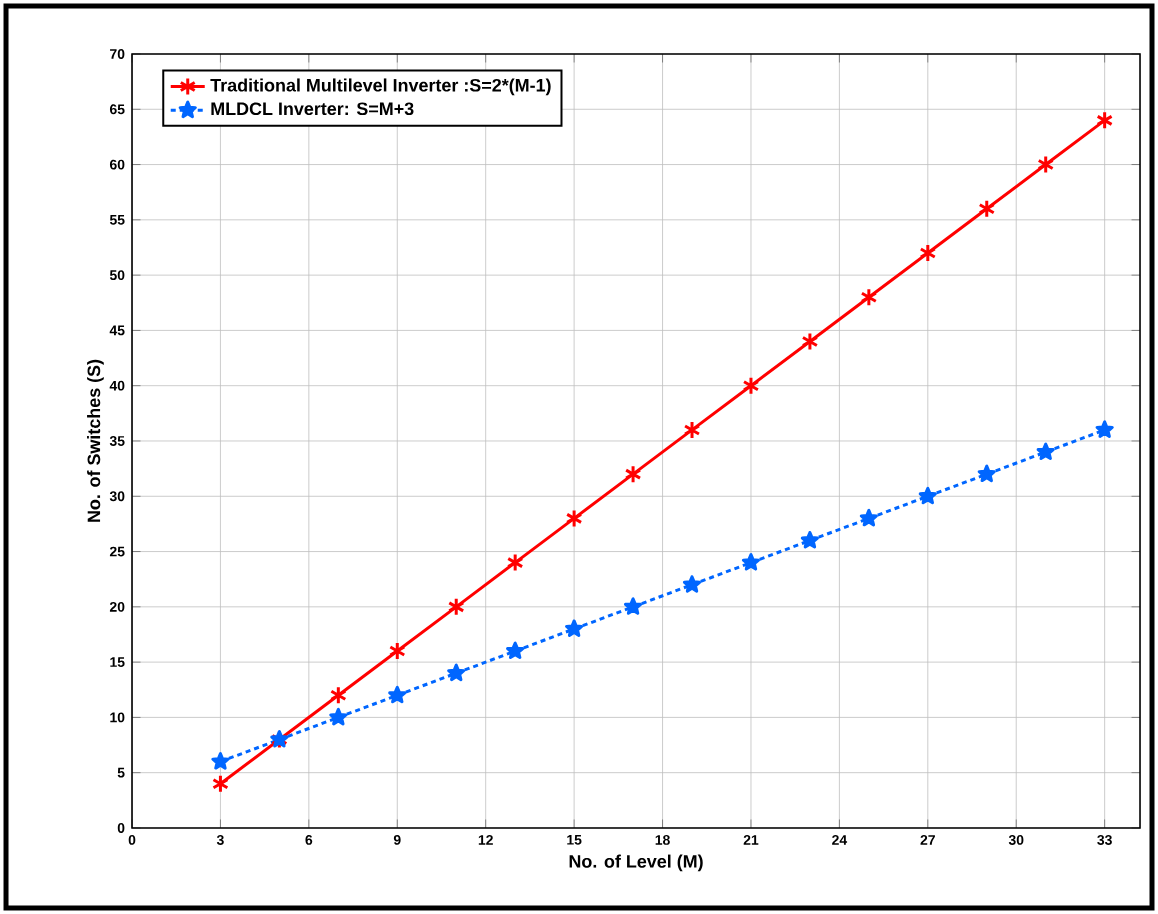  What do you see at coordinates (636, 863) in the screenshot?
I see `x-axis-title: No. of Level (M)` at bounding box center [636, 863].